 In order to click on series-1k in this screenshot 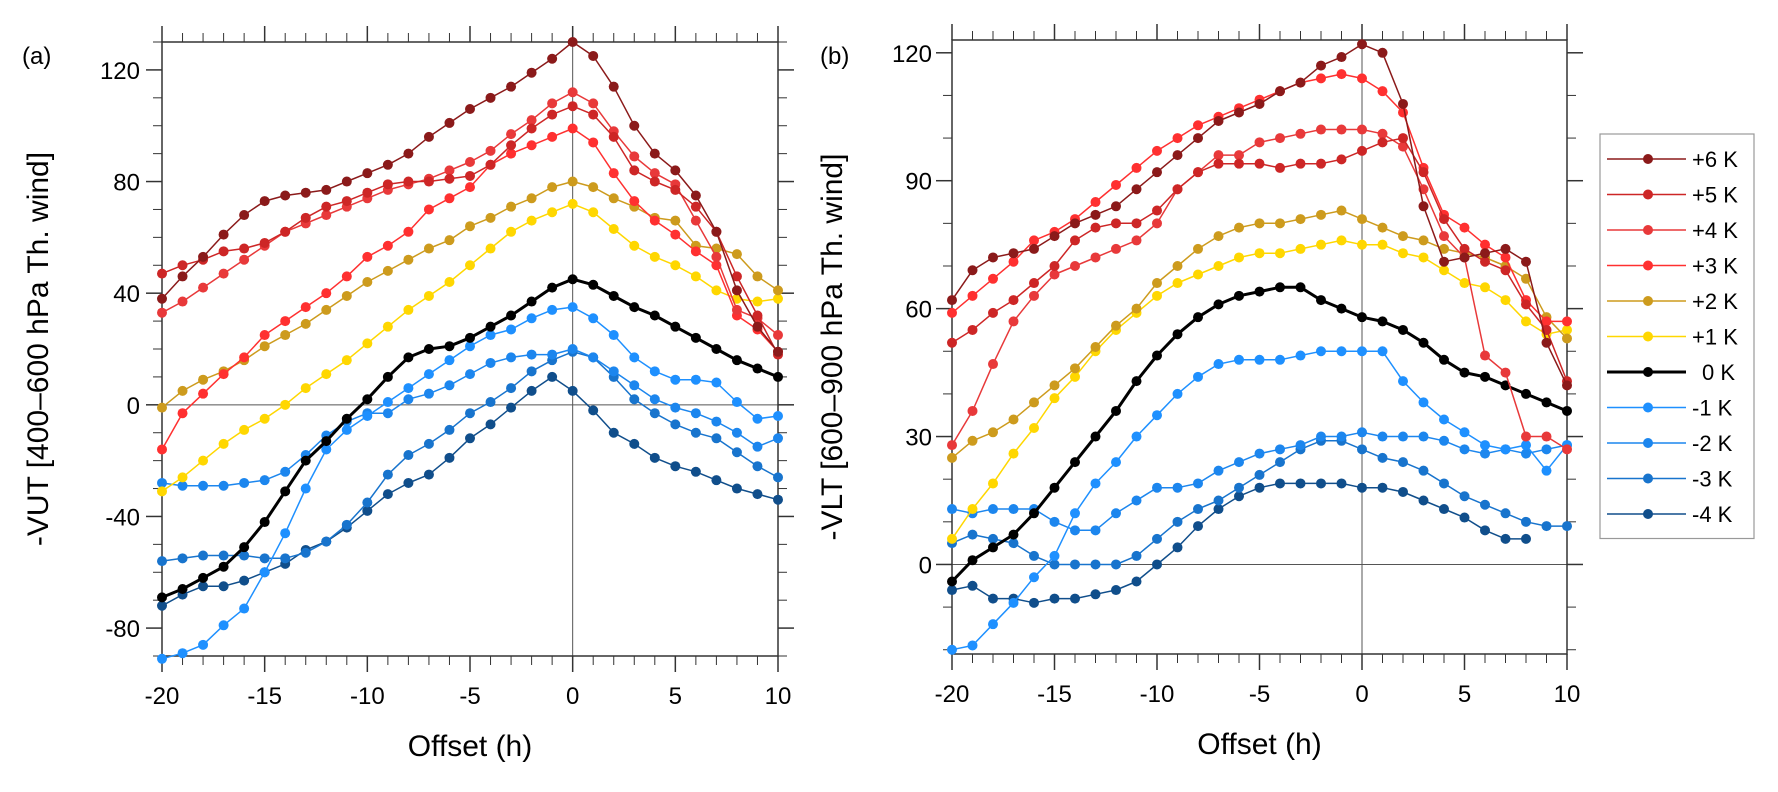, I will do `click(1259, 500)`.